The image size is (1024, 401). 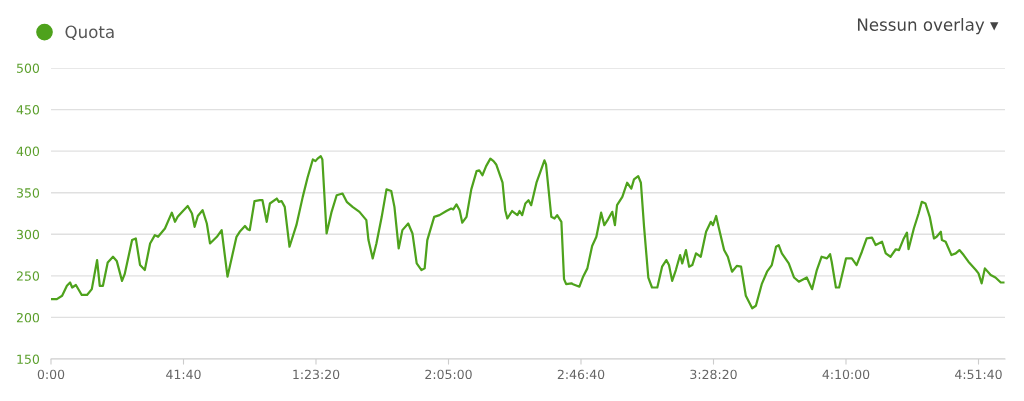 I want to click on text: Nessun overlay ▾, so click(x=928, y=26).